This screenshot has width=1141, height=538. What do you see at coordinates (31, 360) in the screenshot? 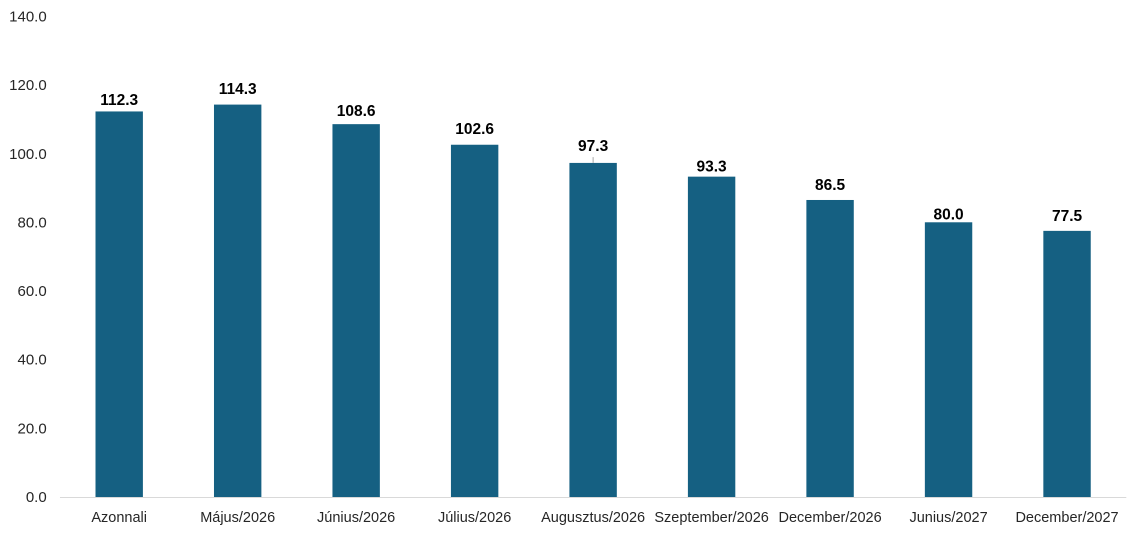
I see `svg-text: 40.0` at bounding box center [31, 360].